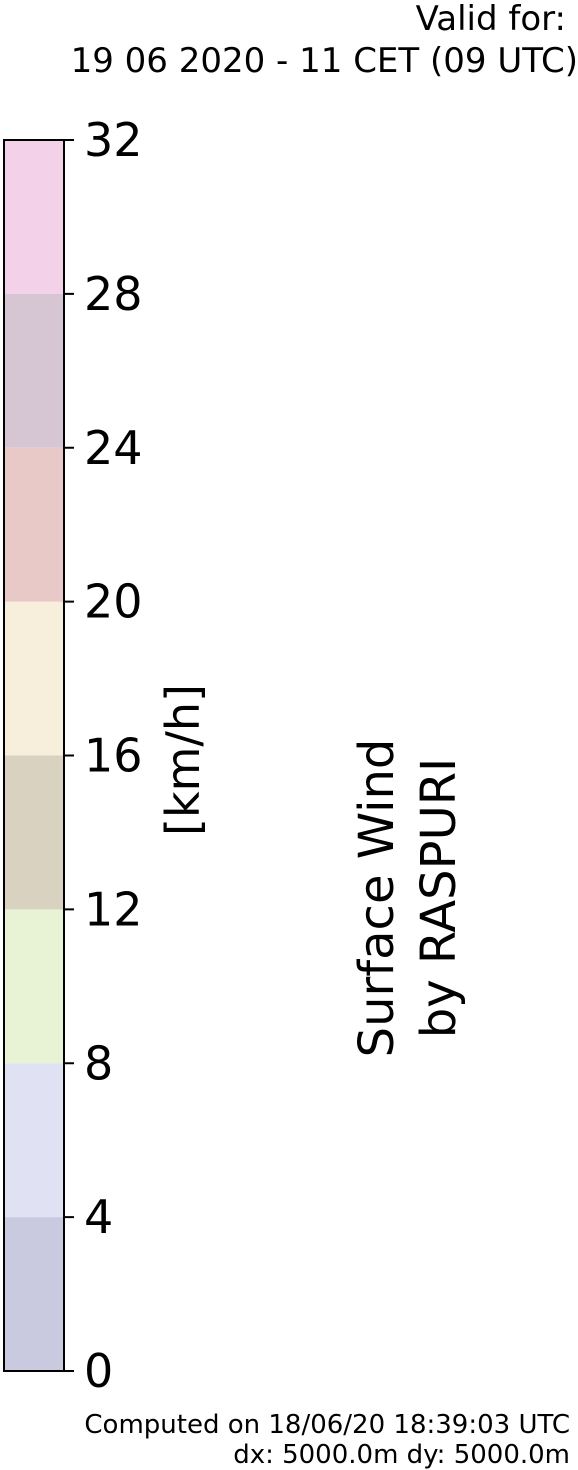 The image size is (578, 1470). What do you see at coordinates (113, 756) in the screenshot?
I see `colorbar-tick-label-16: 16` at bounding box center [113, 756].